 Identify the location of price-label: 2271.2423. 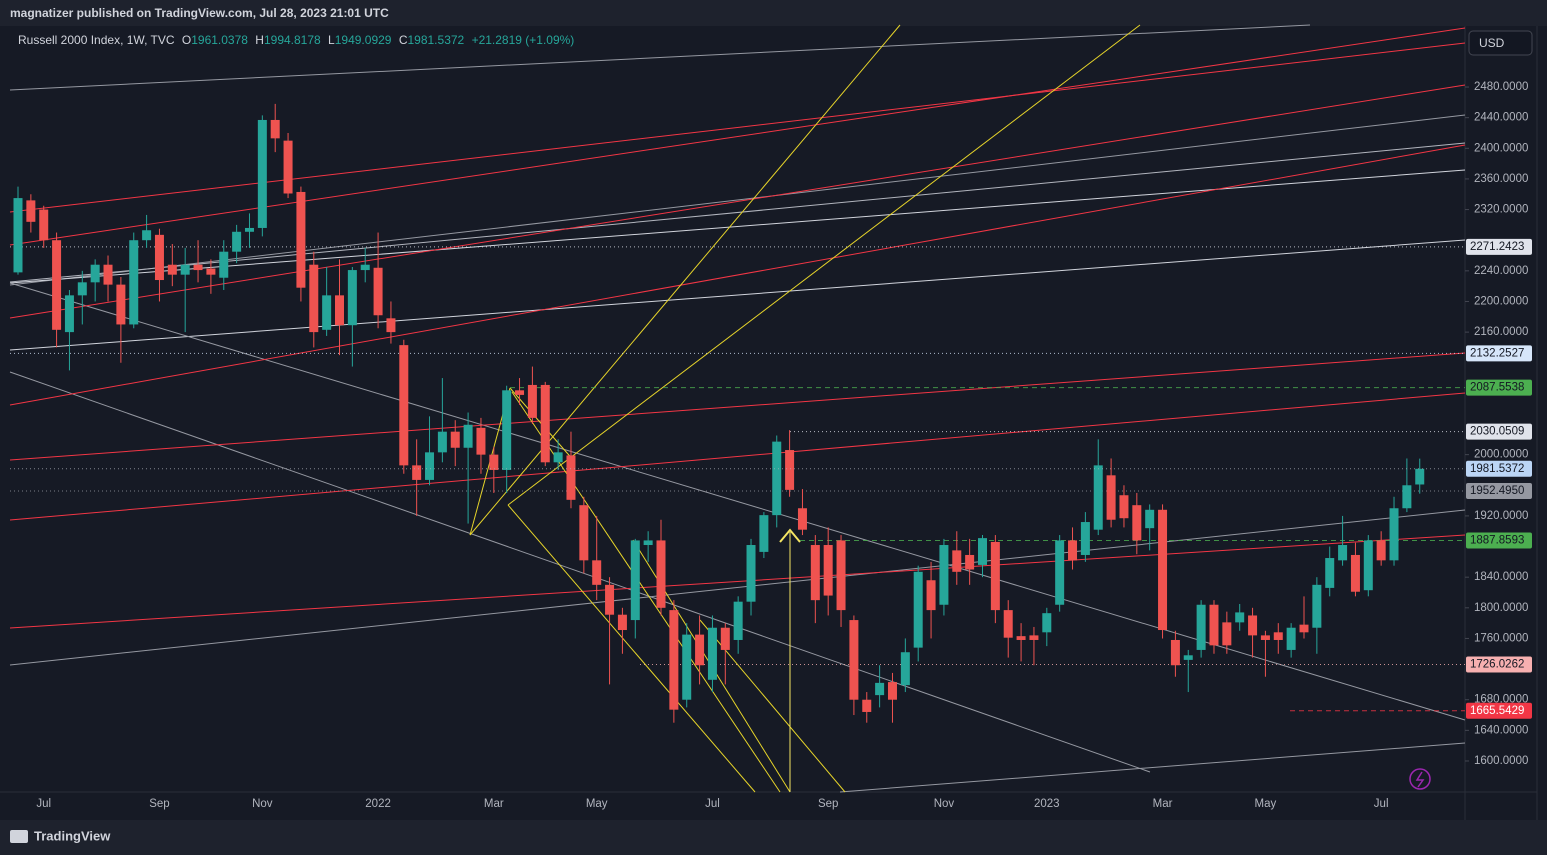
(1497, 247).